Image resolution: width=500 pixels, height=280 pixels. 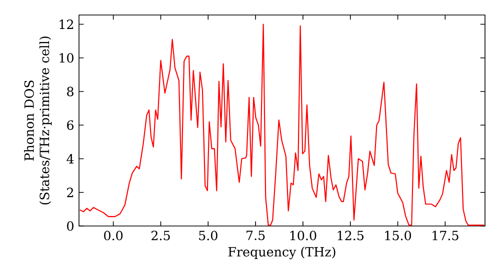 I want to click on x-tick-label: 15.0, so click(x=398, y=235).